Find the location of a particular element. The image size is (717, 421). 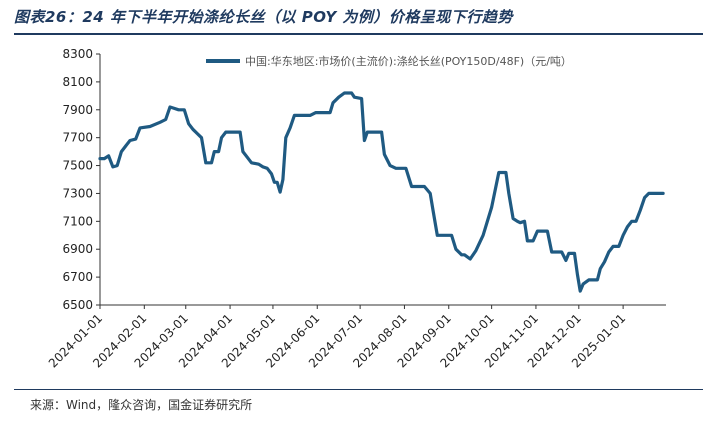

y-tick-label: 6500 is located at coordinates (77, 305).